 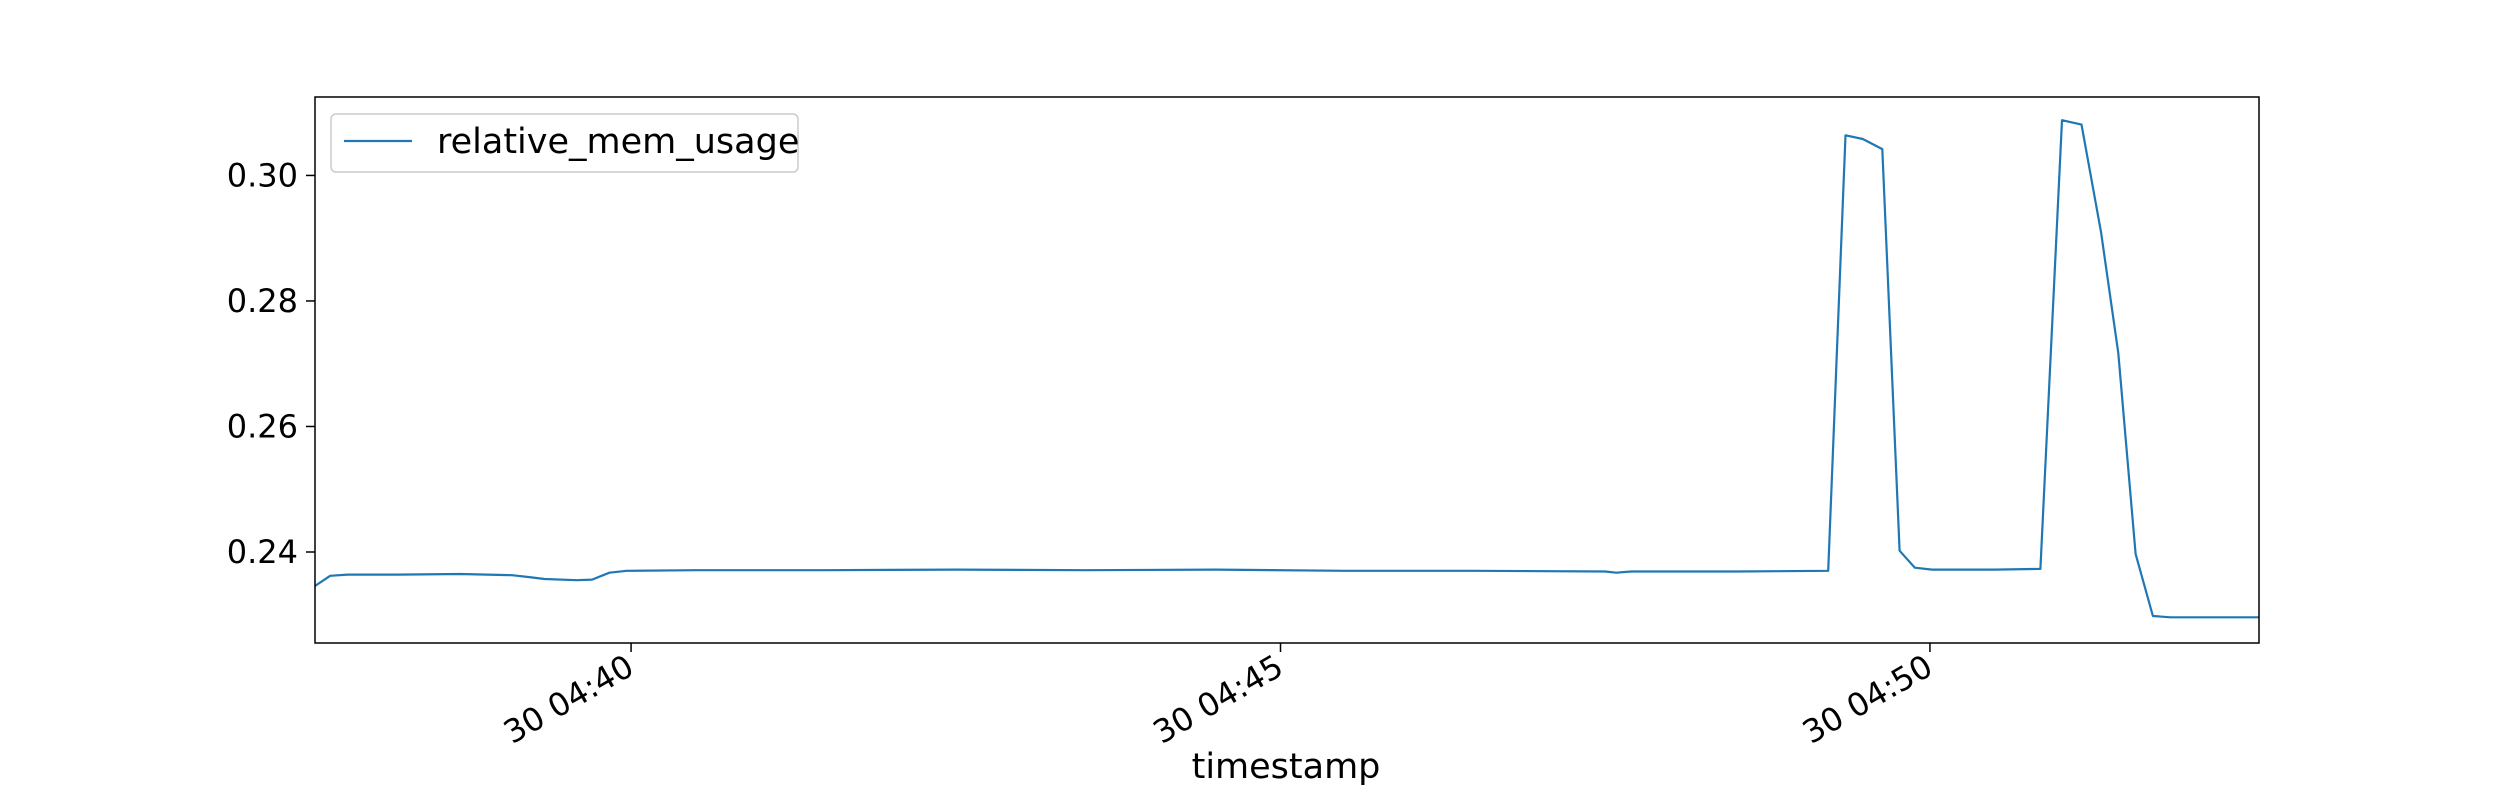 I want to click on x-tick-label: 30 04:45, so click(x=1218, y=699).